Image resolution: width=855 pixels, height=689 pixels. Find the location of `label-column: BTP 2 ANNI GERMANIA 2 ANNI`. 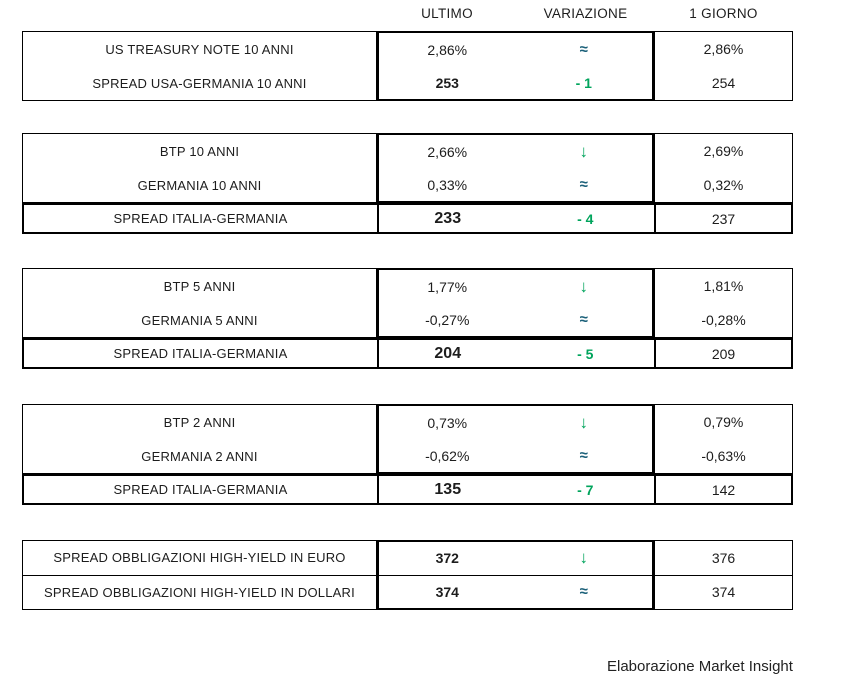

label-column: BTP 2 ANNI GERMANIA 2 ANNI is located at coordinates (199, 439).